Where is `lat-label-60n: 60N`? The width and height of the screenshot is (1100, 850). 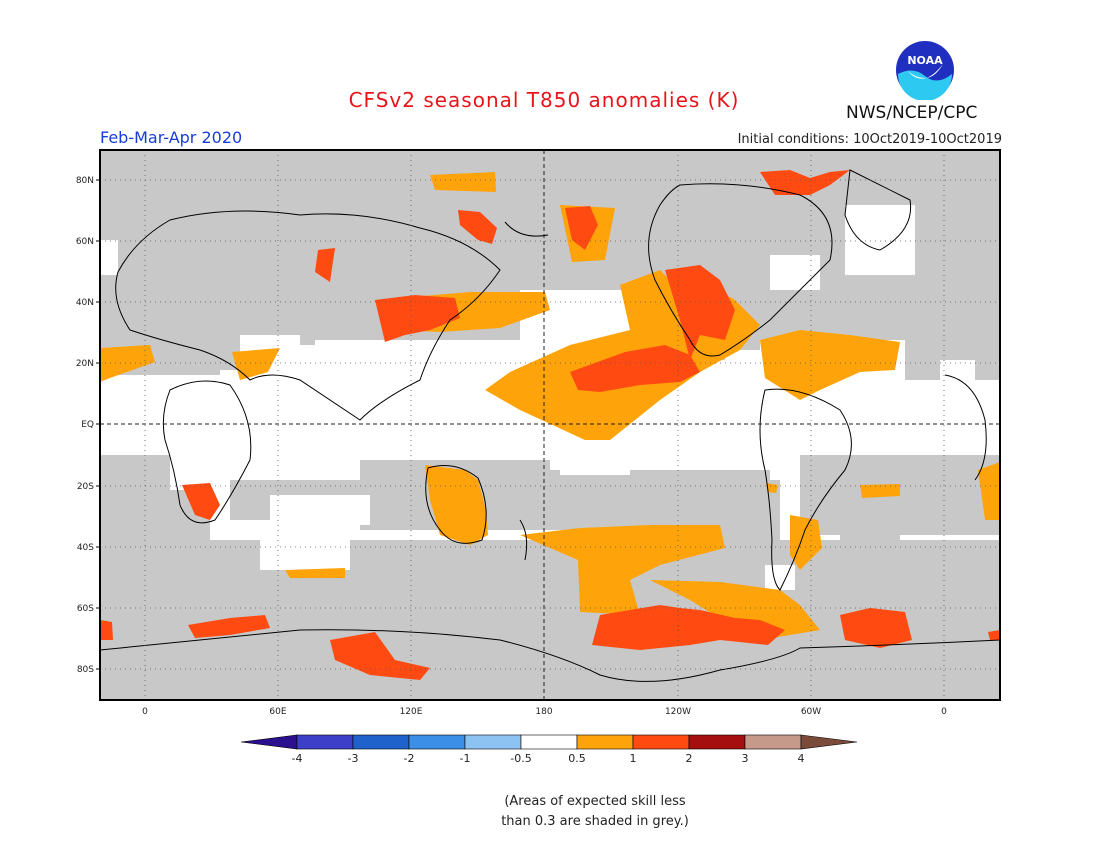
lat-label-60n: 60N is located at coordinates (85, 242).